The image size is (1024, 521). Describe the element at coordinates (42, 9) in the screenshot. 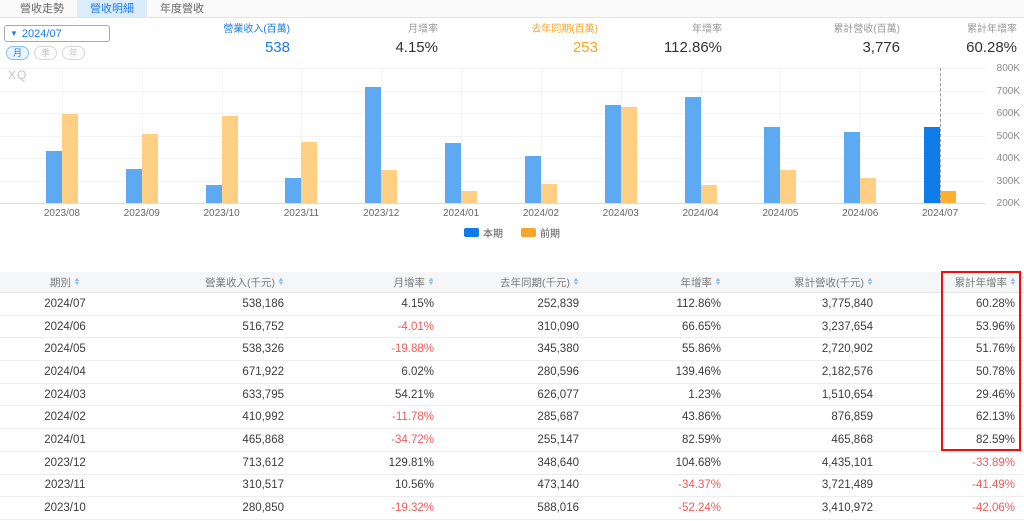

I see `tab-revenue-trend: 營收走勢` at that location.